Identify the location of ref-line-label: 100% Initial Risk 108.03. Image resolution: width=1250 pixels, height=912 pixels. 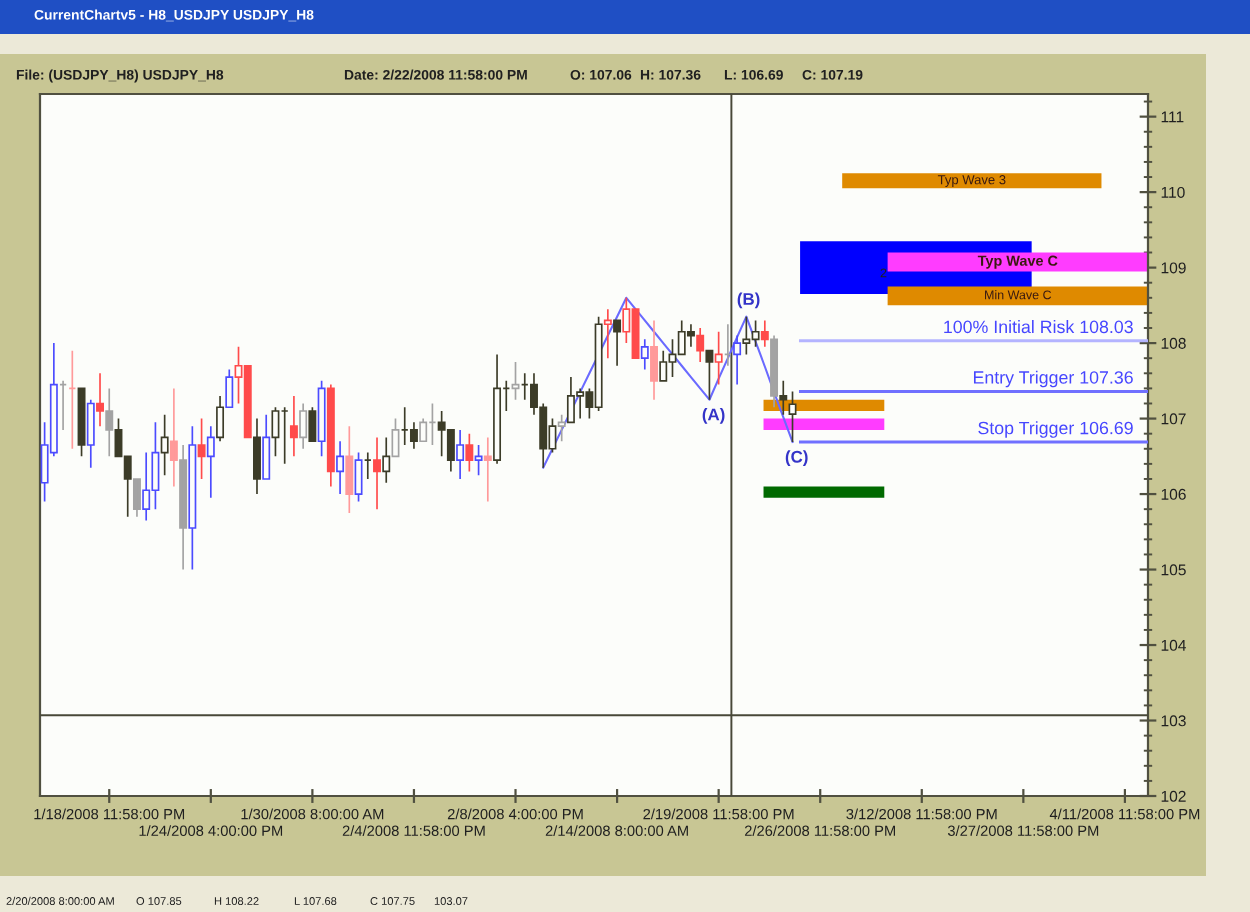
(1038, 327).